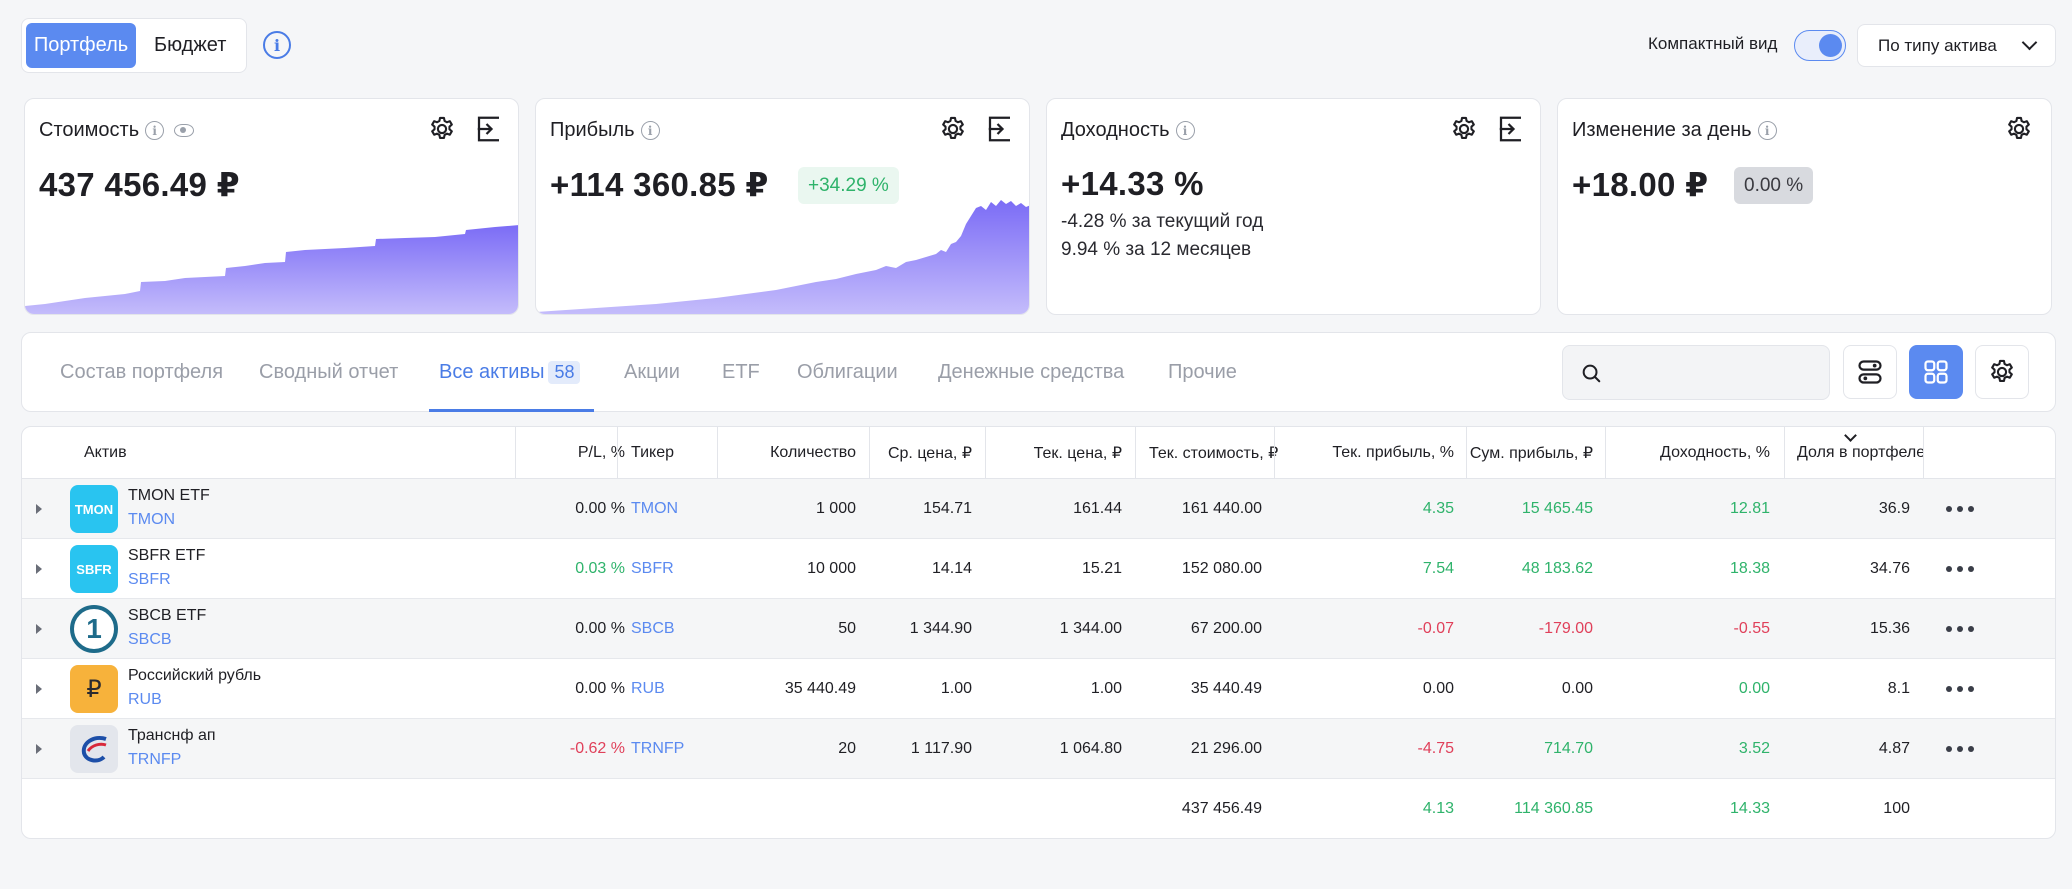  Describe the element at coordinates (652, 568) in the screenshot. I see `ticker-link: SBFR` at that location.